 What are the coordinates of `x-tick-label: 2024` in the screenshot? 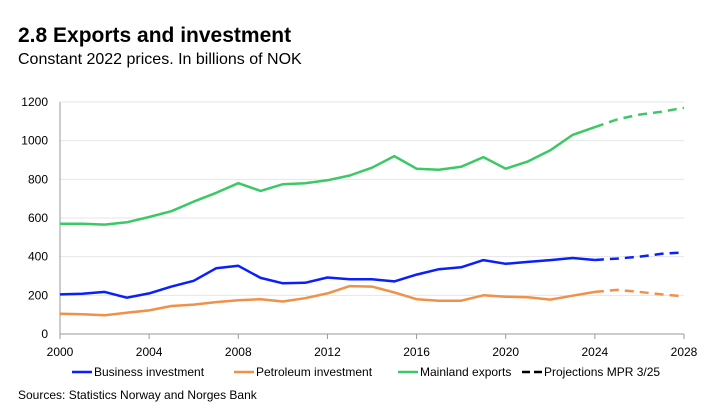 It's located at (595, 352).